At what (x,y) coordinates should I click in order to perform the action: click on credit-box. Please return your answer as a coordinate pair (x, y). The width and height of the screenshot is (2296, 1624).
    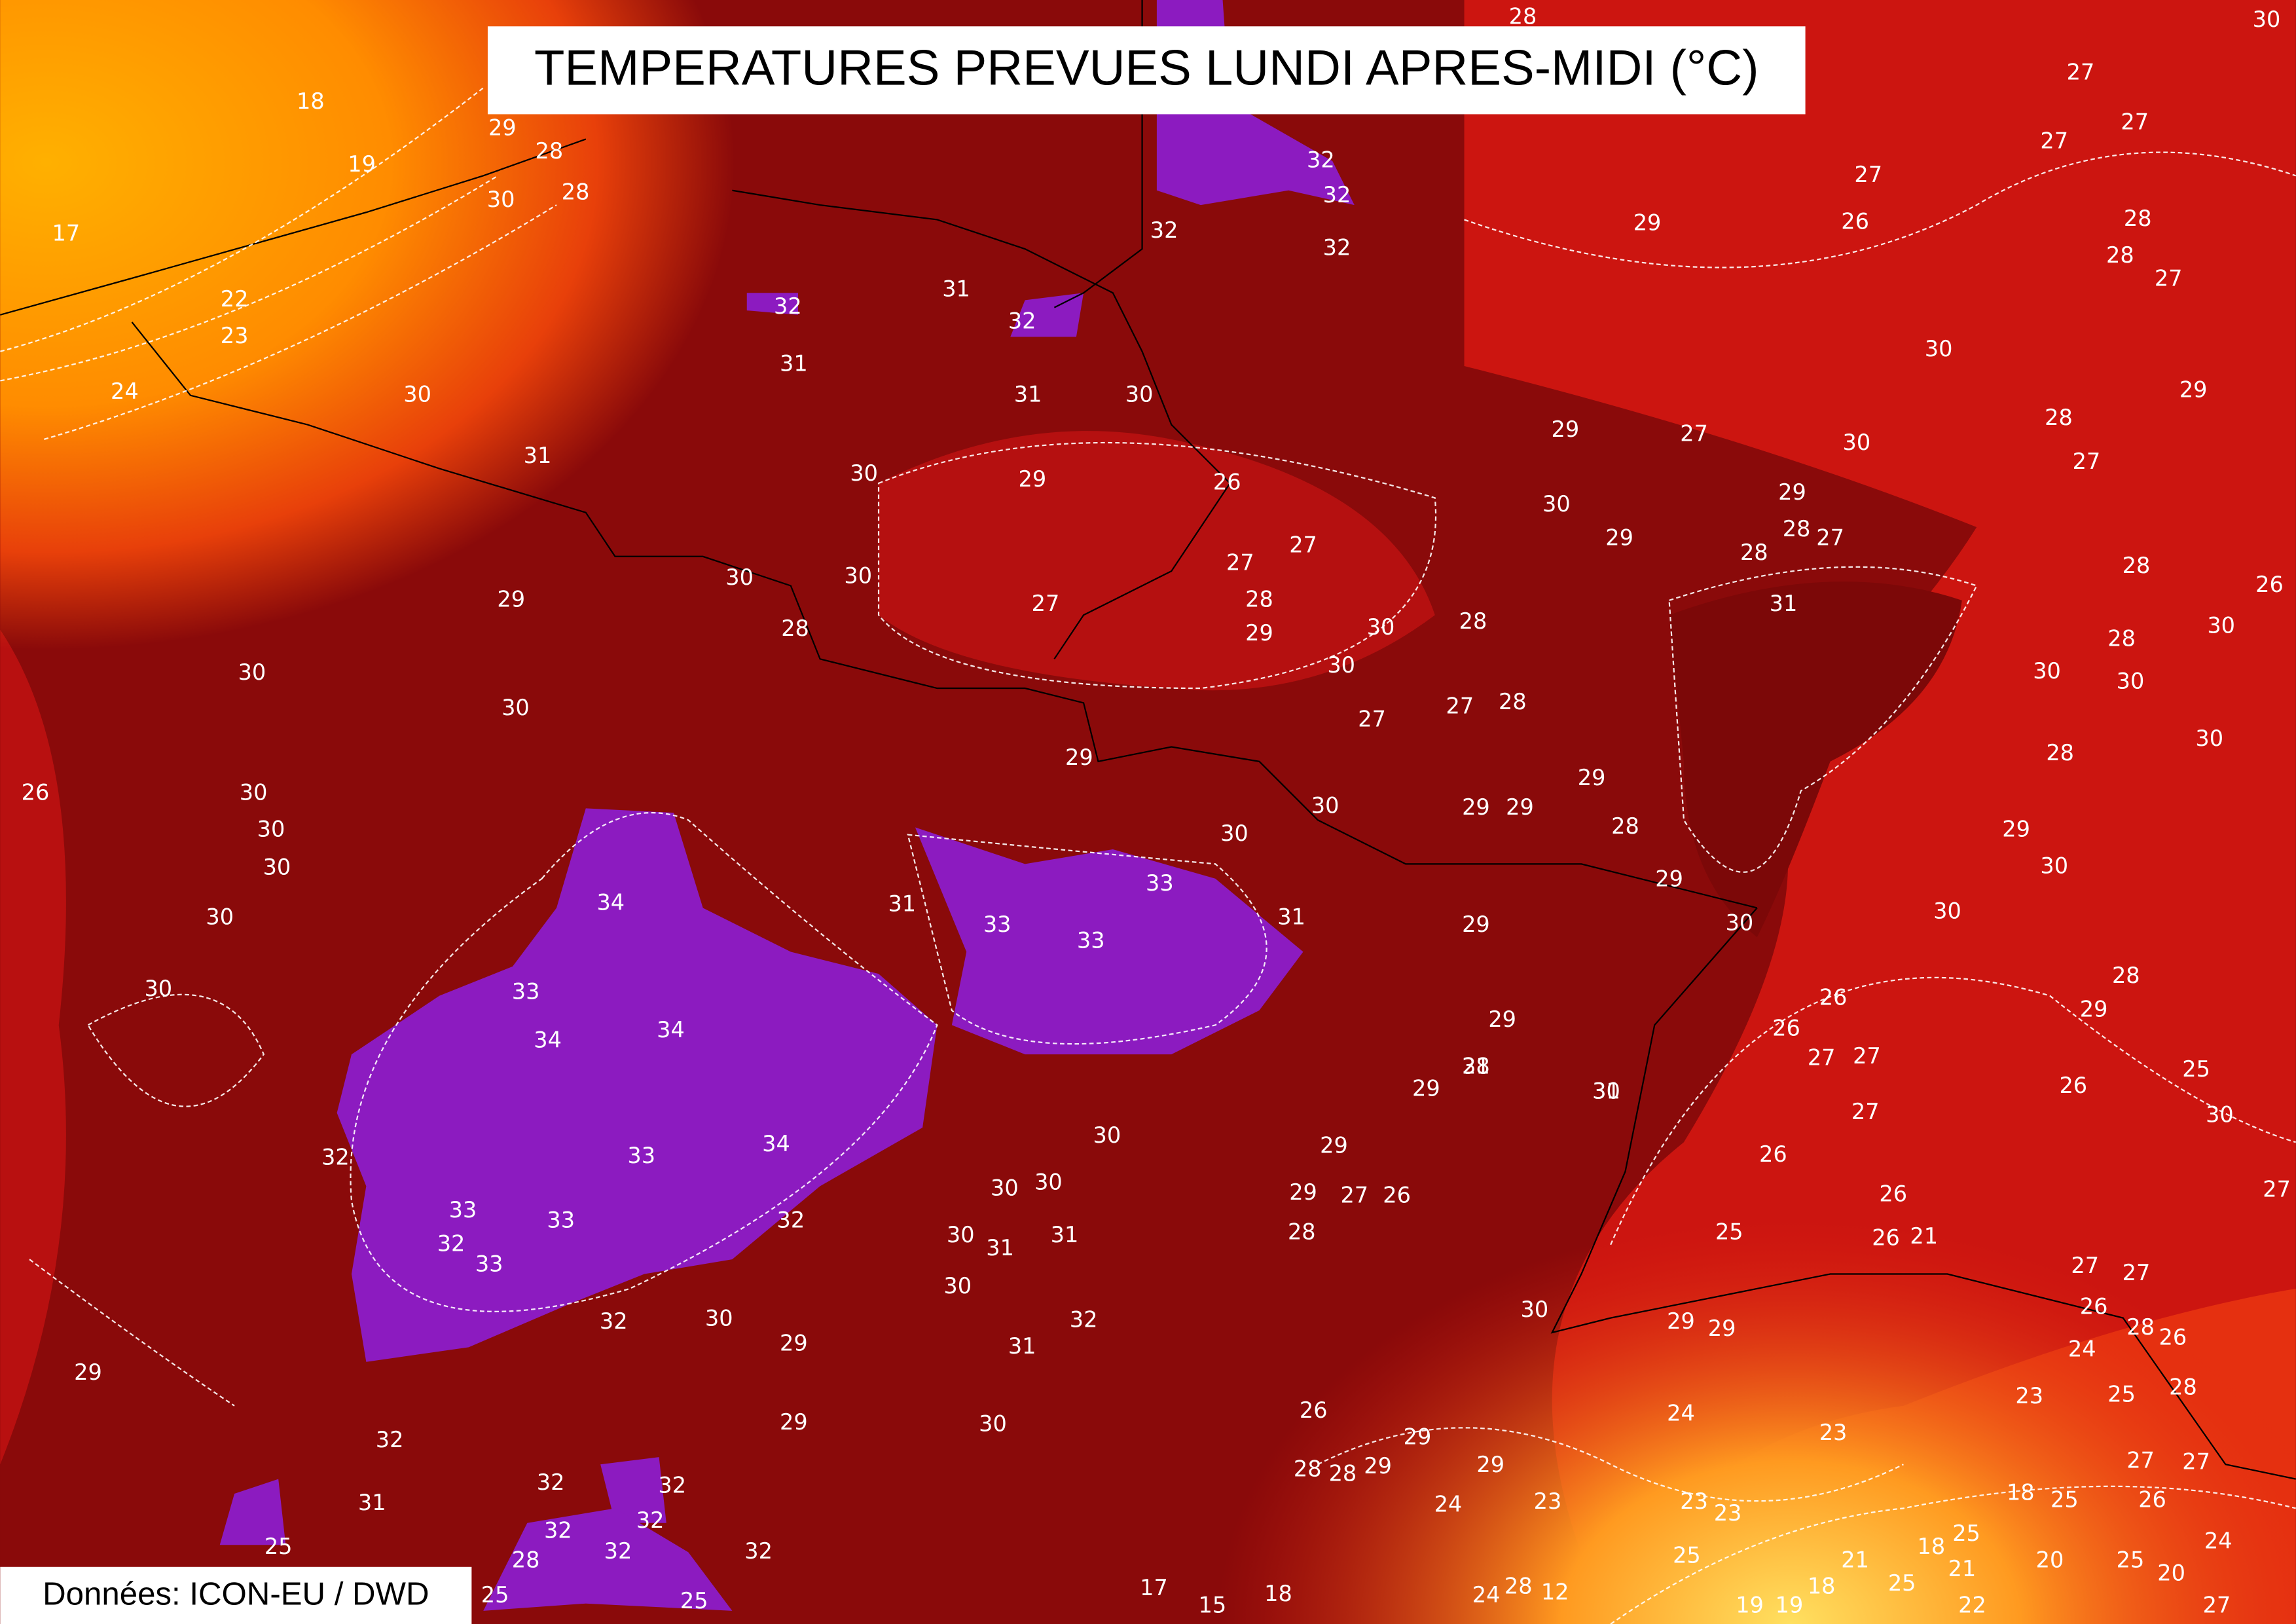
    Looking at the image, I should click on (236, 1595).